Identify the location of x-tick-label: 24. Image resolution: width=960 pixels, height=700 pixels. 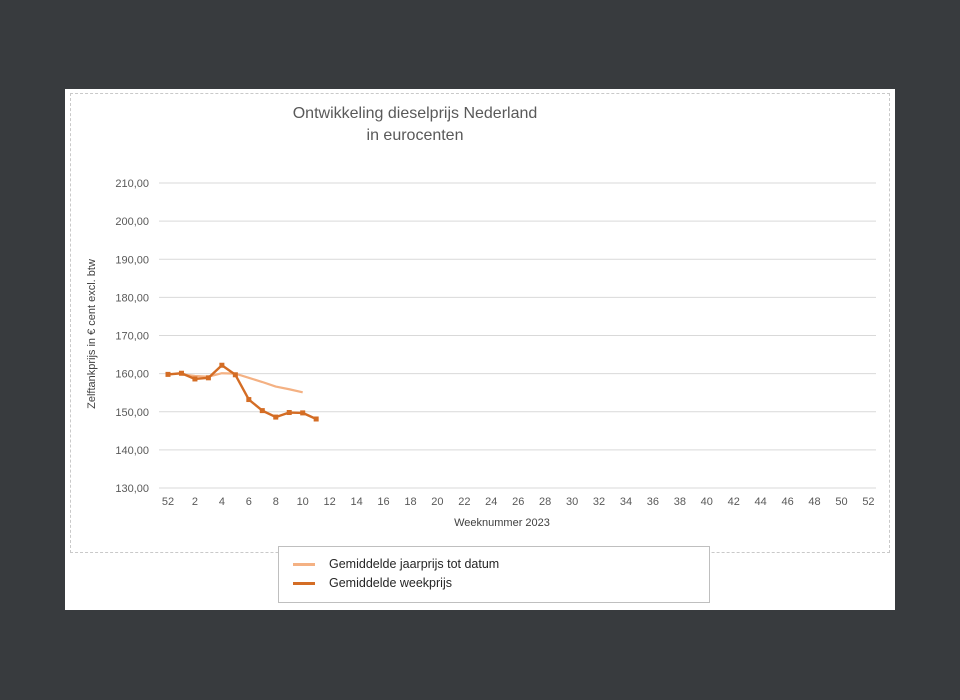
(491, 502).